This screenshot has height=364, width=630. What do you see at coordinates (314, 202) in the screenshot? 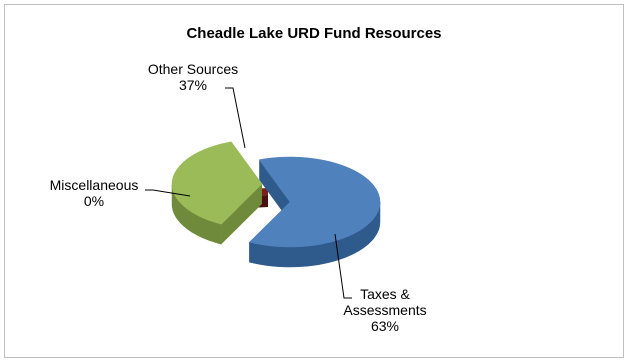
I see `pie-slice-taxes-assessments` at bounding box center [314, 202].